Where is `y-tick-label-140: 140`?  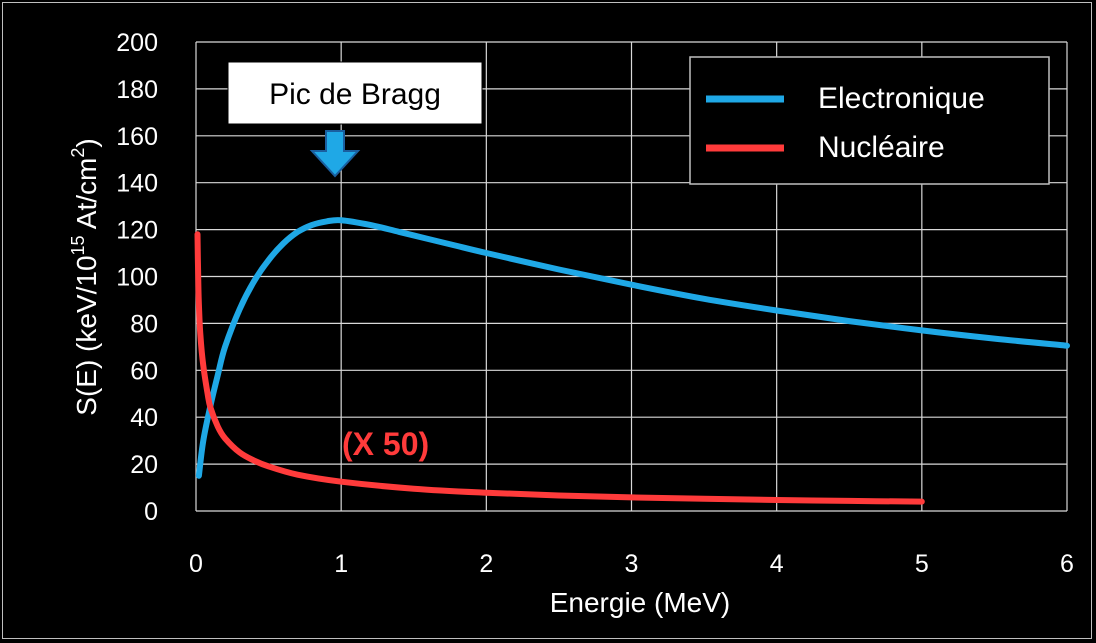
y-tick-label-140: 140 is located at coordinates (137, 184).